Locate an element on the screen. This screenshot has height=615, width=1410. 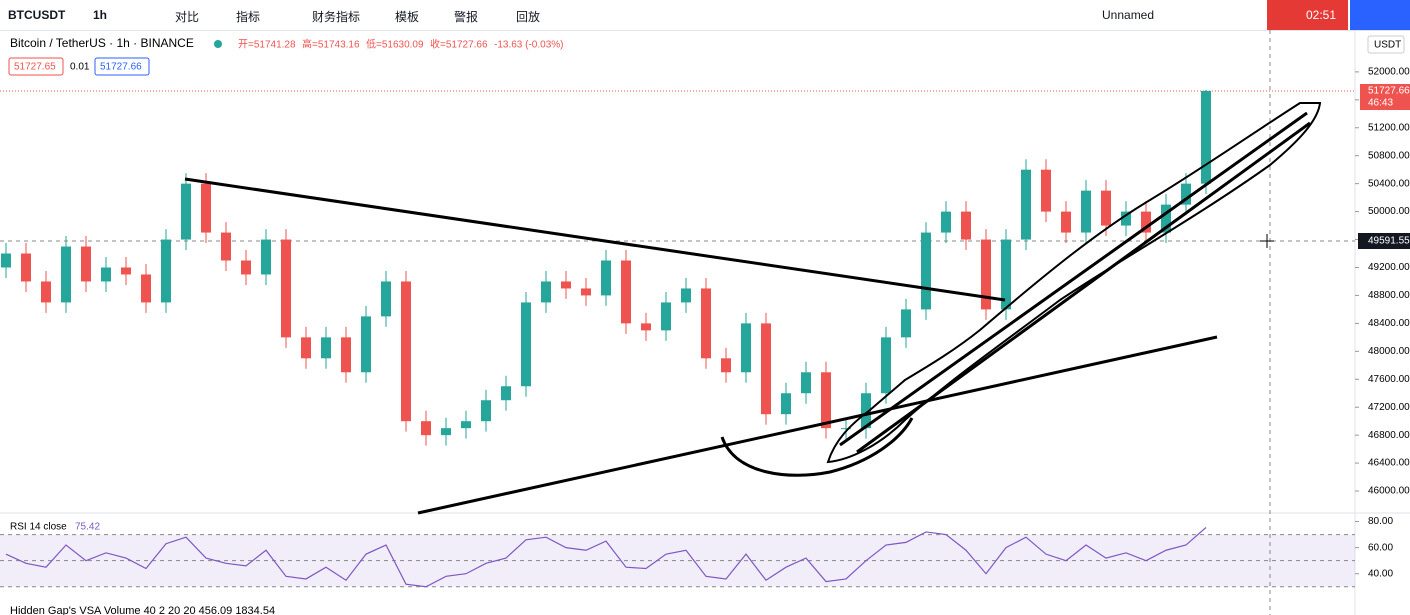
price-label-box is located at coordinates (1385, 97).